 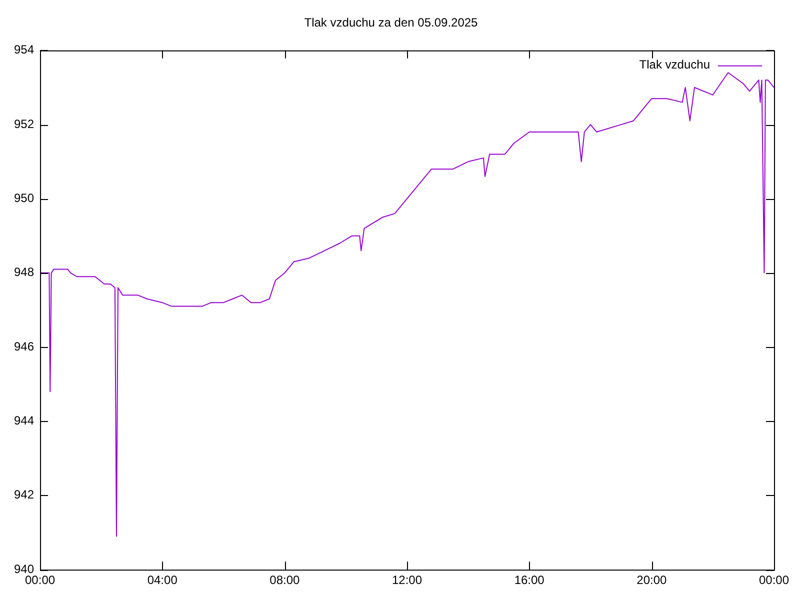 I want to click on y-tick-label: 948, so click(x=24, y=272).